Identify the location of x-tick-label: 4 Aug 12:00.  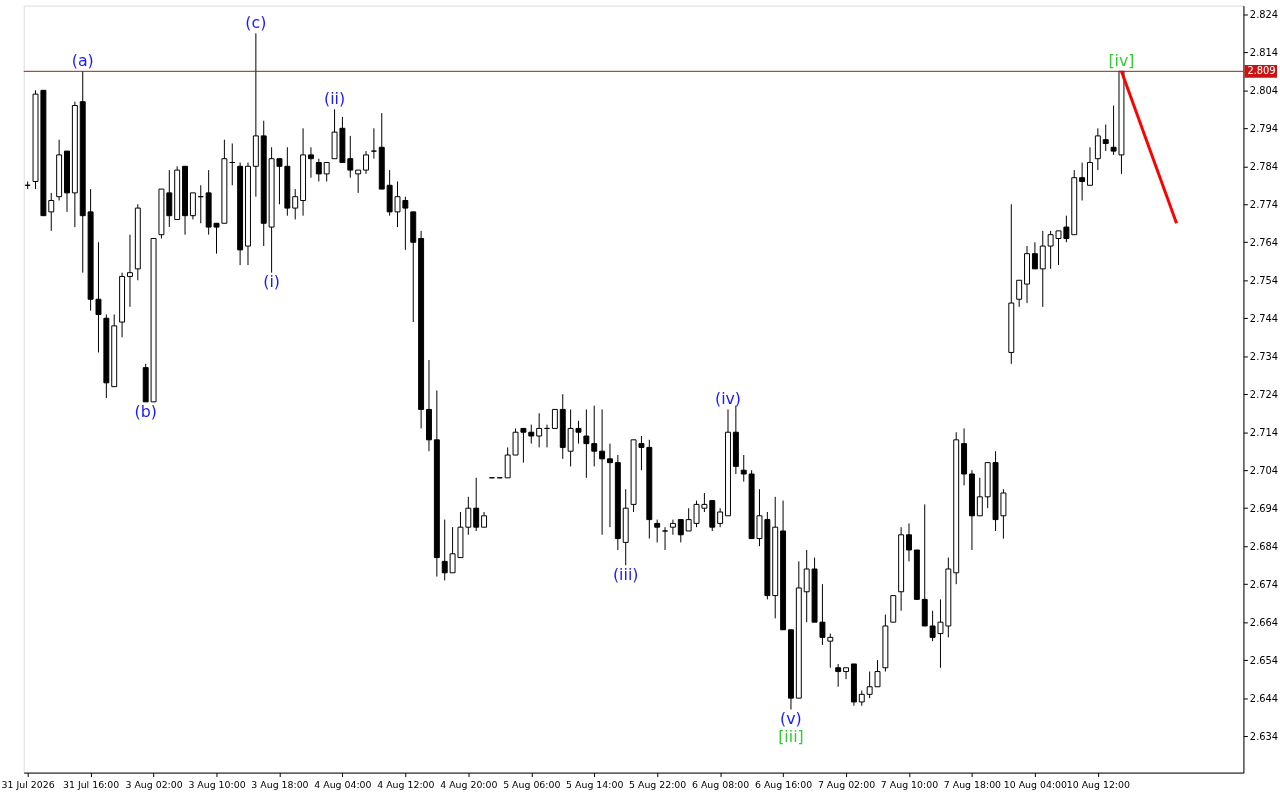
(406, 784).